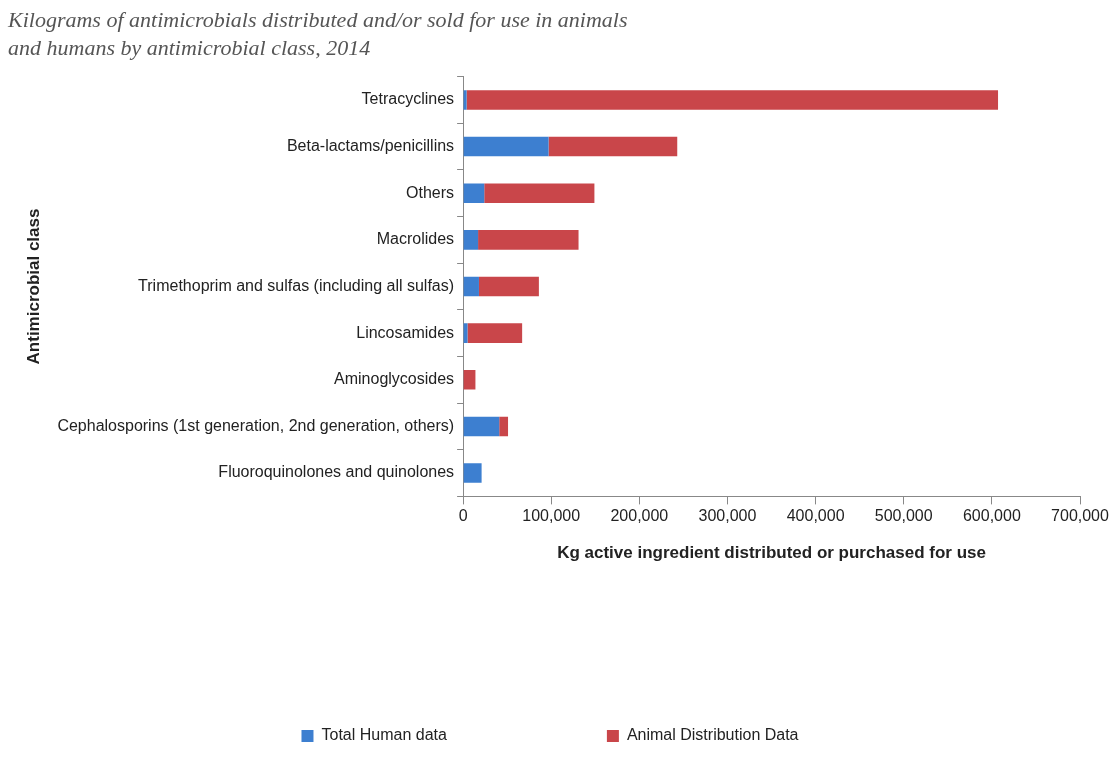 The height and width of the screenshot is (768, 1120). I want to click on y-tick-label: Macrolides, so click(415, 239).